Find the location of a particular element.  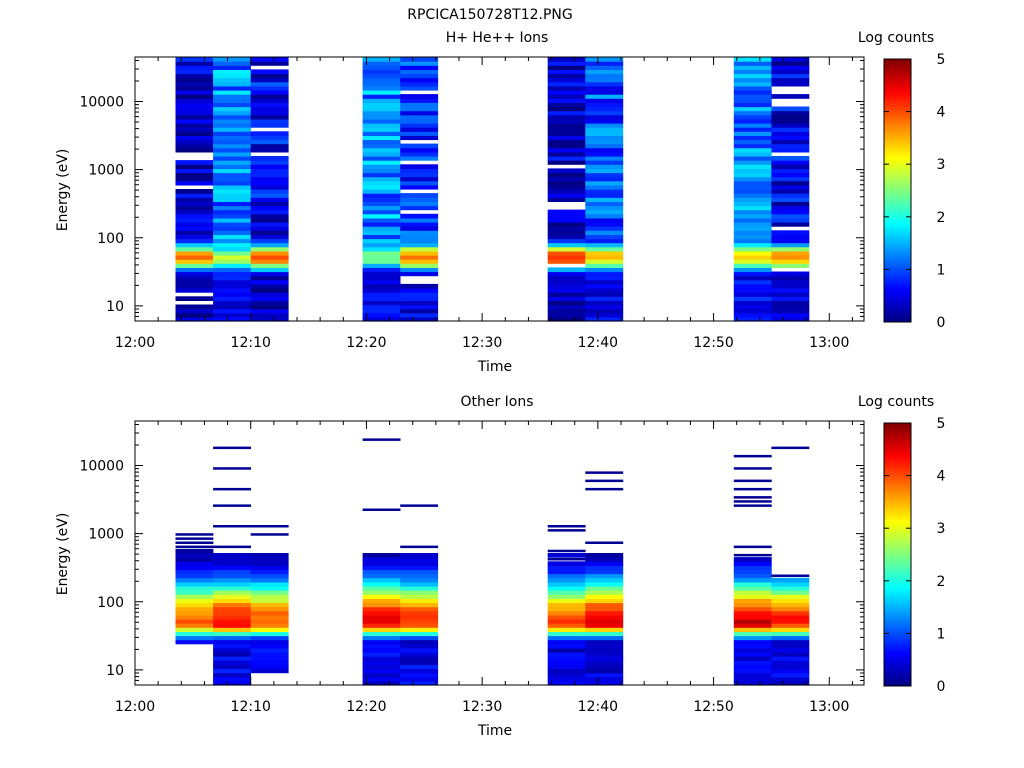

y-tick-label: 1000 is located at coordinates (106, 171).